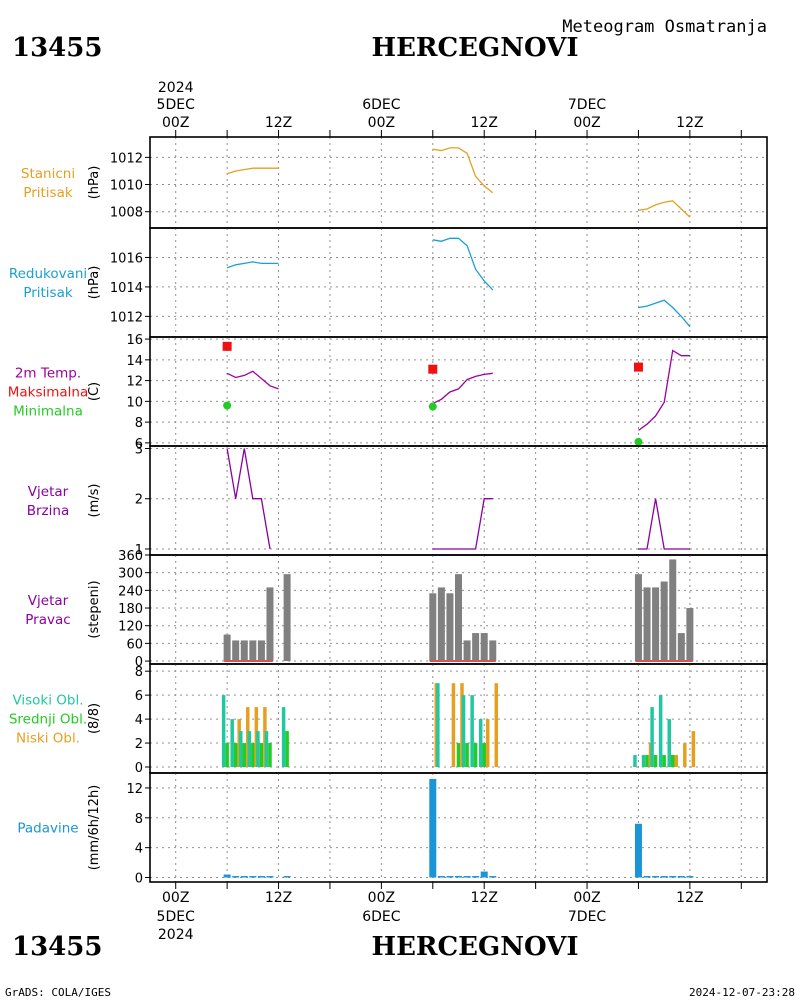 The width and height of the screenshot is (800, 1000). I want to click on tmax-marker, so click(227, 346).